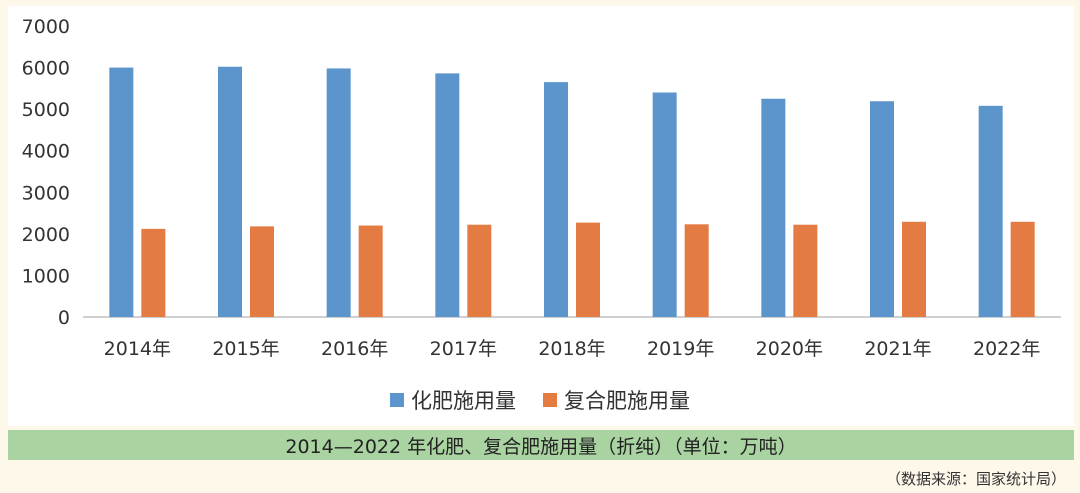 This screenshot has width=1080, height=493. Describe the element at coordinates (46, 27) in the screenshot. I see `y-tick-label: 7000` at that location.